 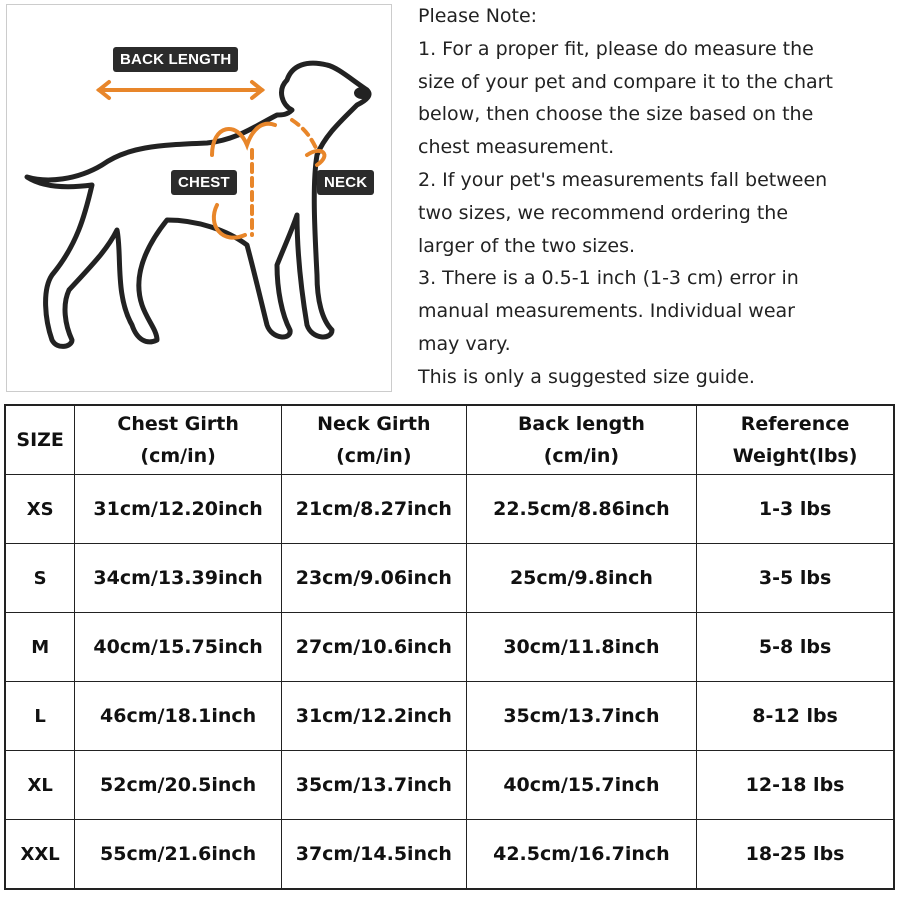 I want to click on table-cell: 42.5cm/16.7inch, so click(x=581, y=854).